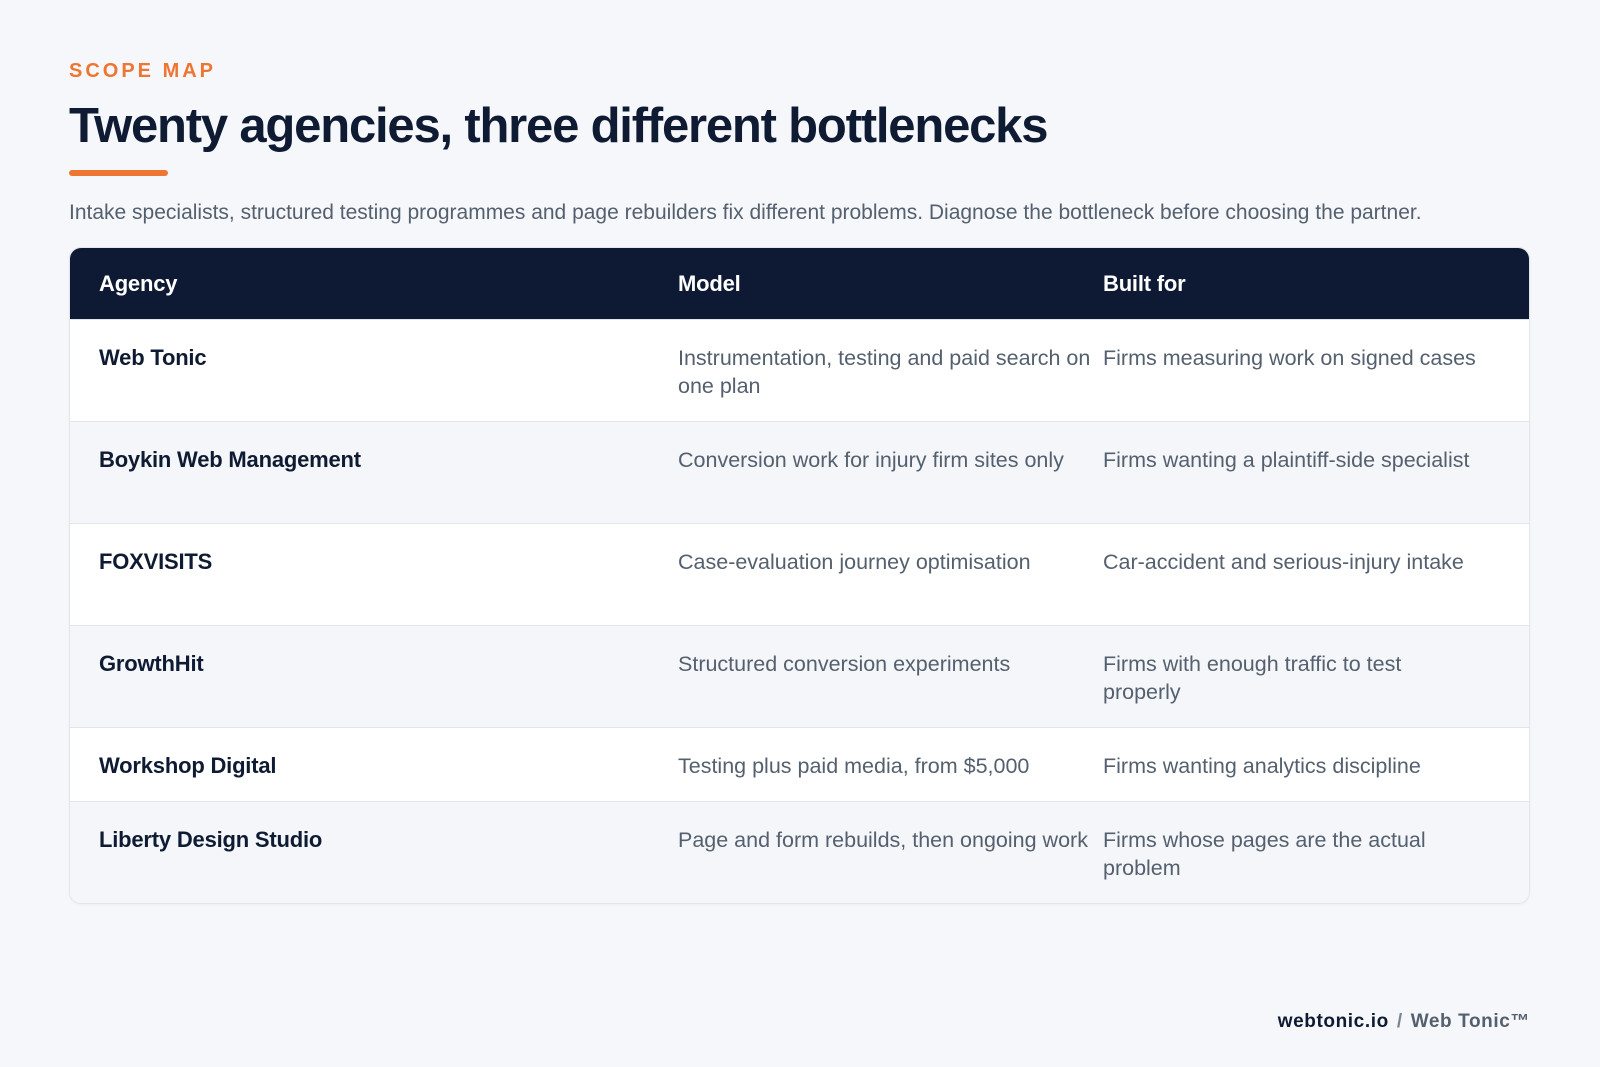 The height and width of the screenshot is (1067, 1600). I want to click on agency-built-for: Firms wanting analytics discipline, so click(1262, 766).